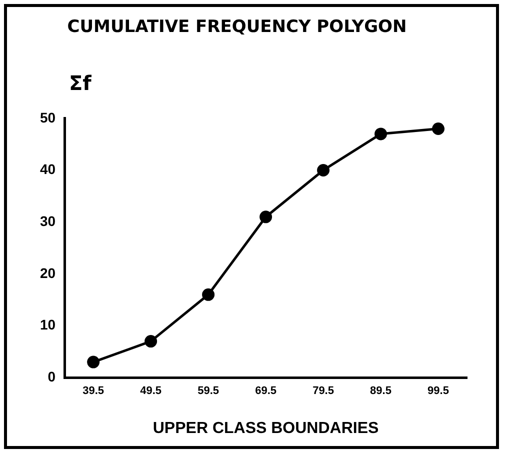 This screenshot has width=509, height=457. I want to click on y-axis-title: Σf, so click(80, 83).